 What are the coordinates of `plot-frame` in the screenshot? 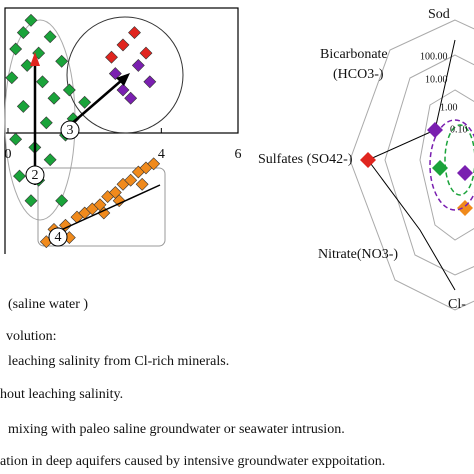 It's located at (121, 70).